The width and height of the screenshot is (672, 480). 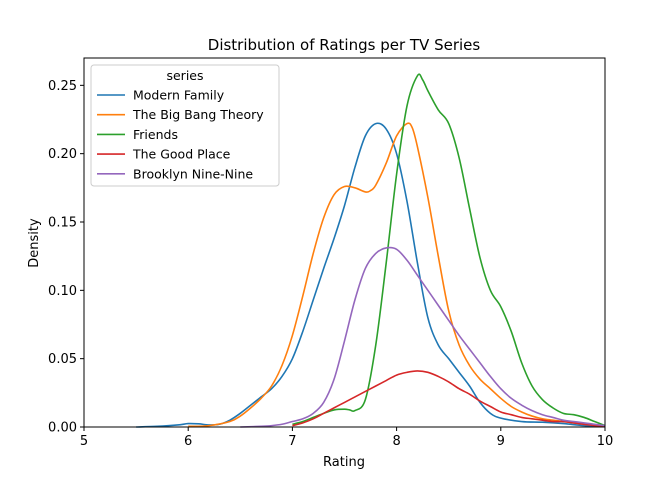 I want to click on y-tick-label: 0.15, so click(x=62, y=223).